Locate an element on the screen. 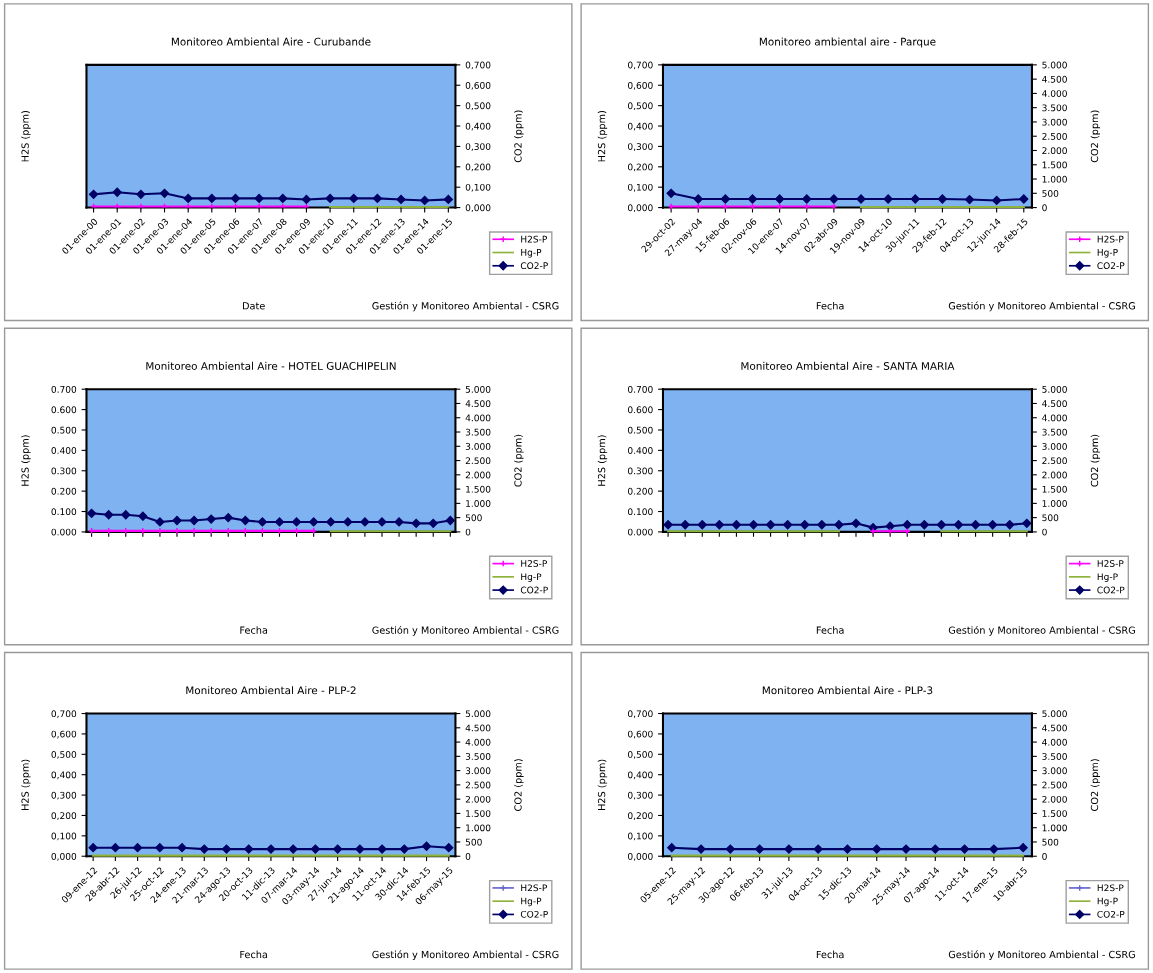 This screenshot has width=1153, height=973. y2-tick-label: 0,400 is located at coordinates (478, 126).